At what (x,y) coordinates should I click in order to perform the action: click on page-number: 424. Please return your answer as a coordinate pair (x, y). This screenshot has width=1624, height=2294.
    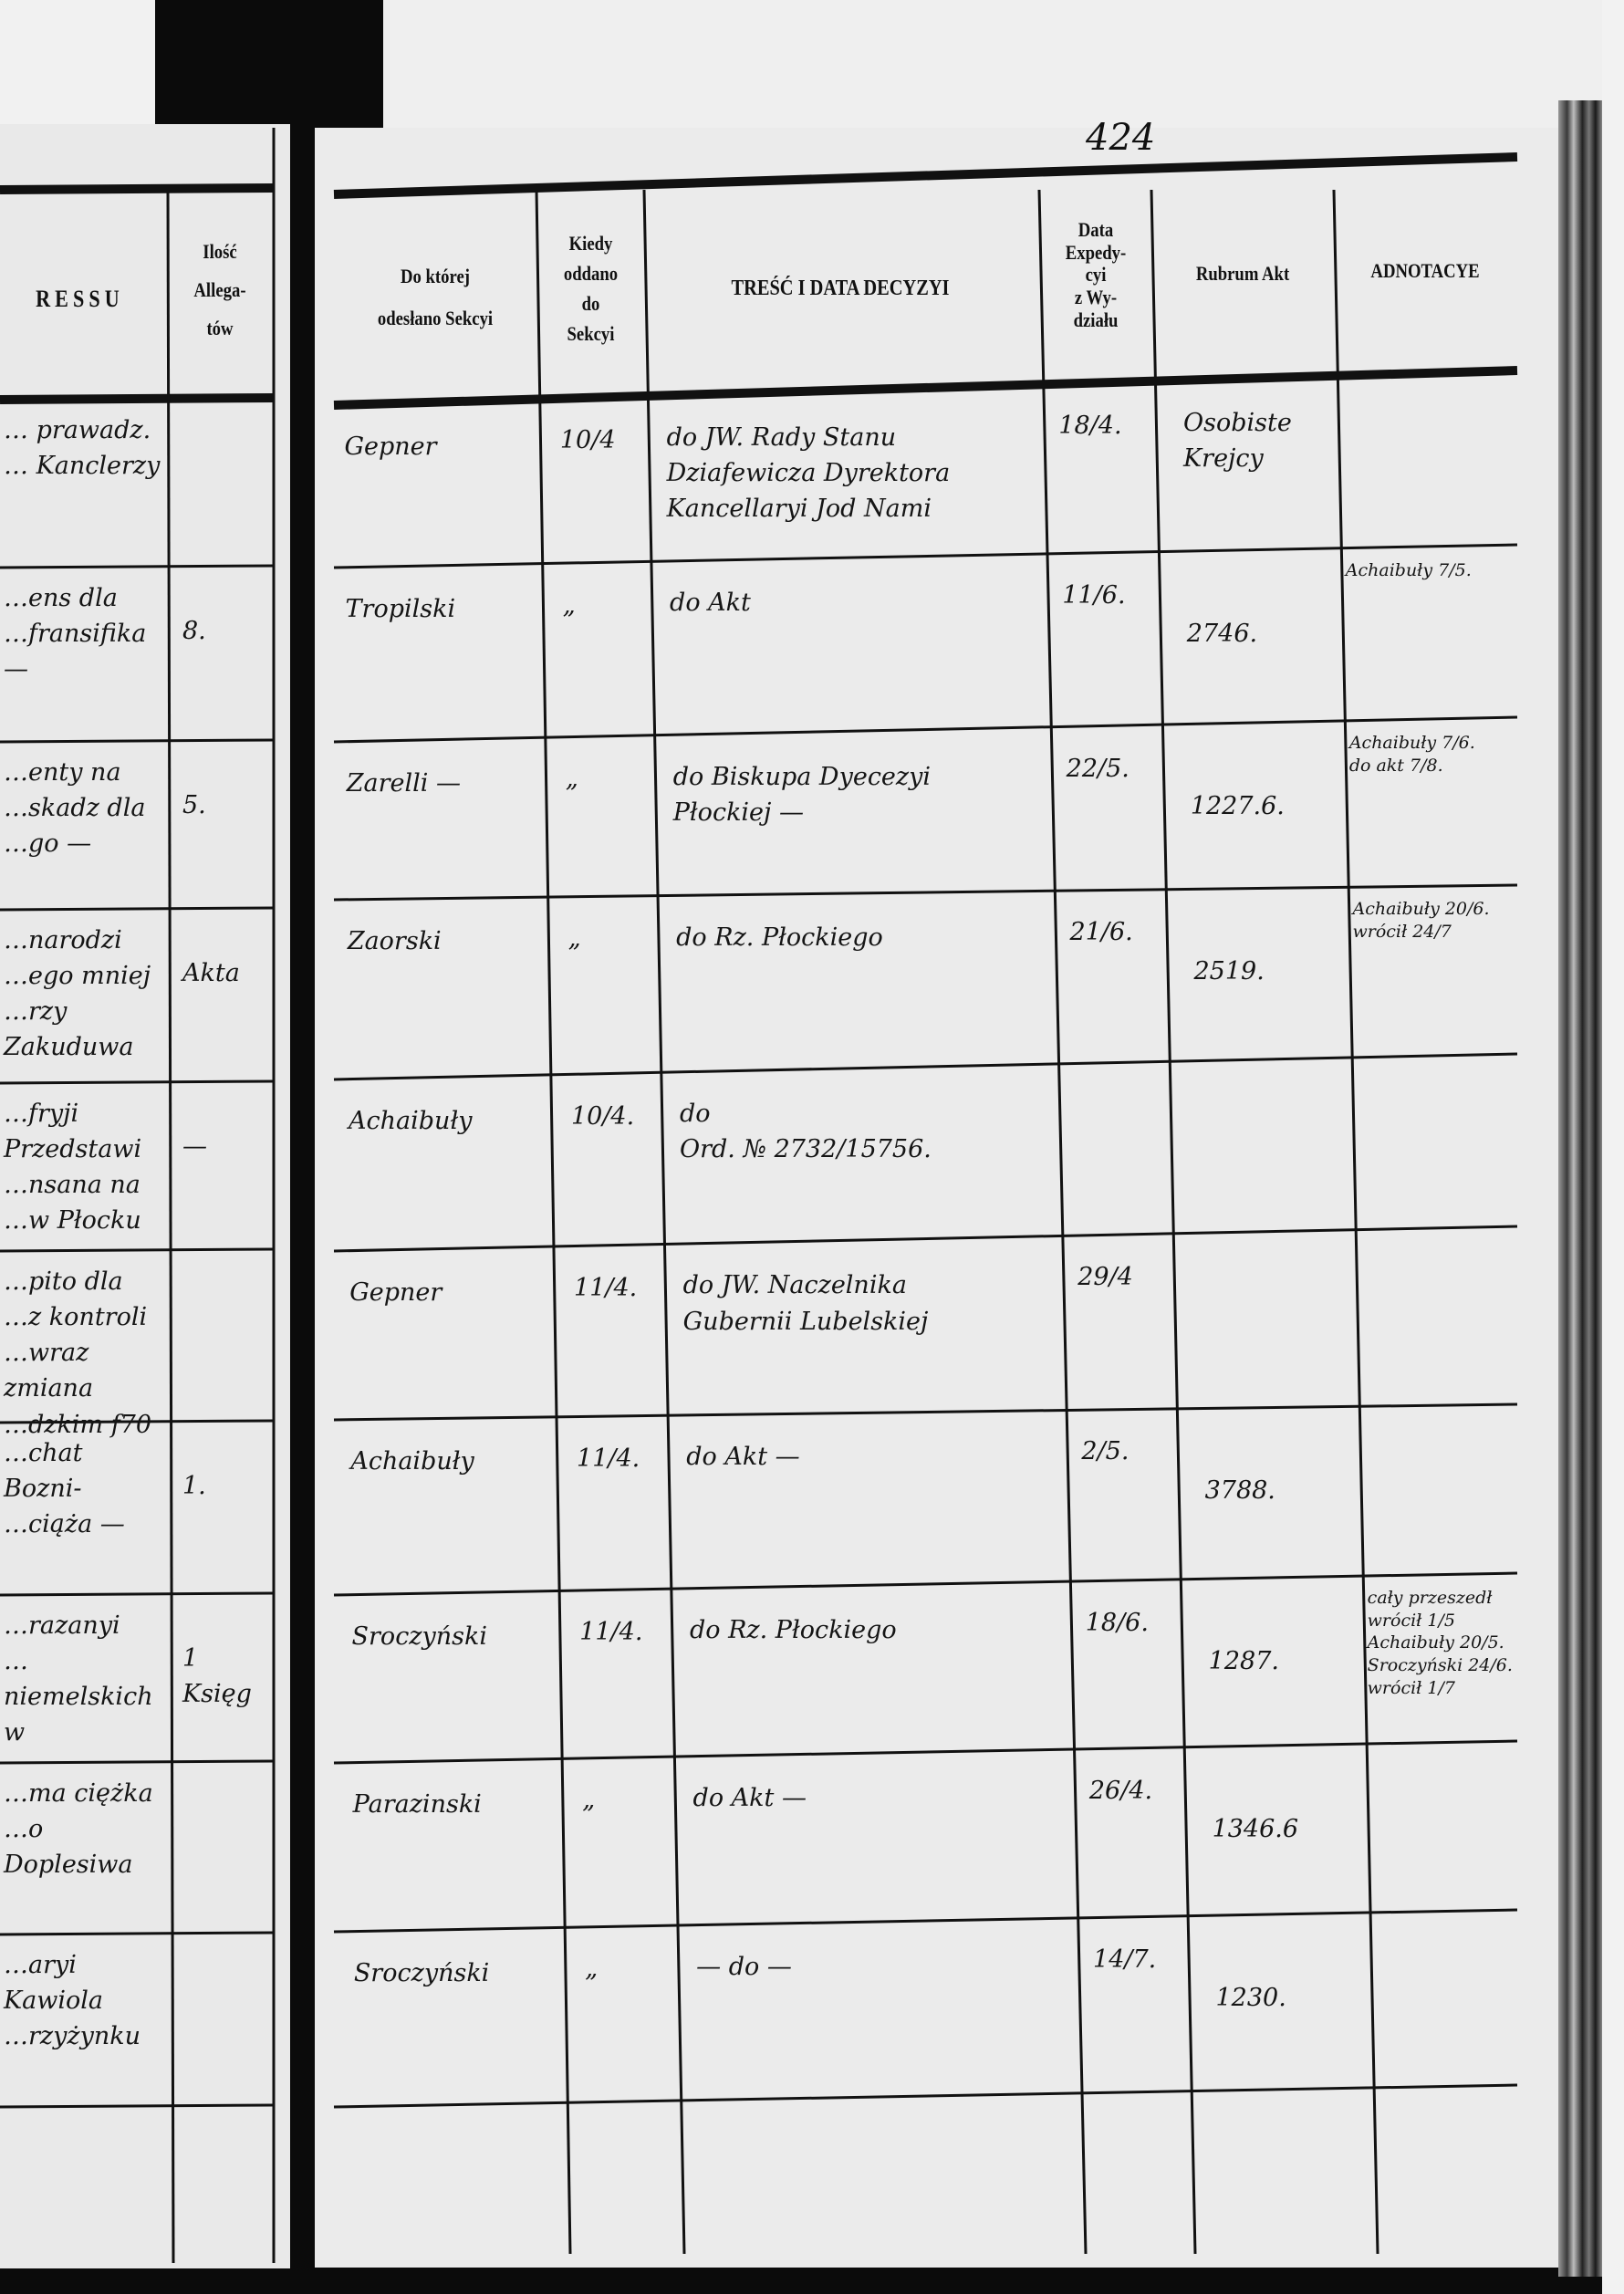
    Looking at the image, I should click on (1121, 138).